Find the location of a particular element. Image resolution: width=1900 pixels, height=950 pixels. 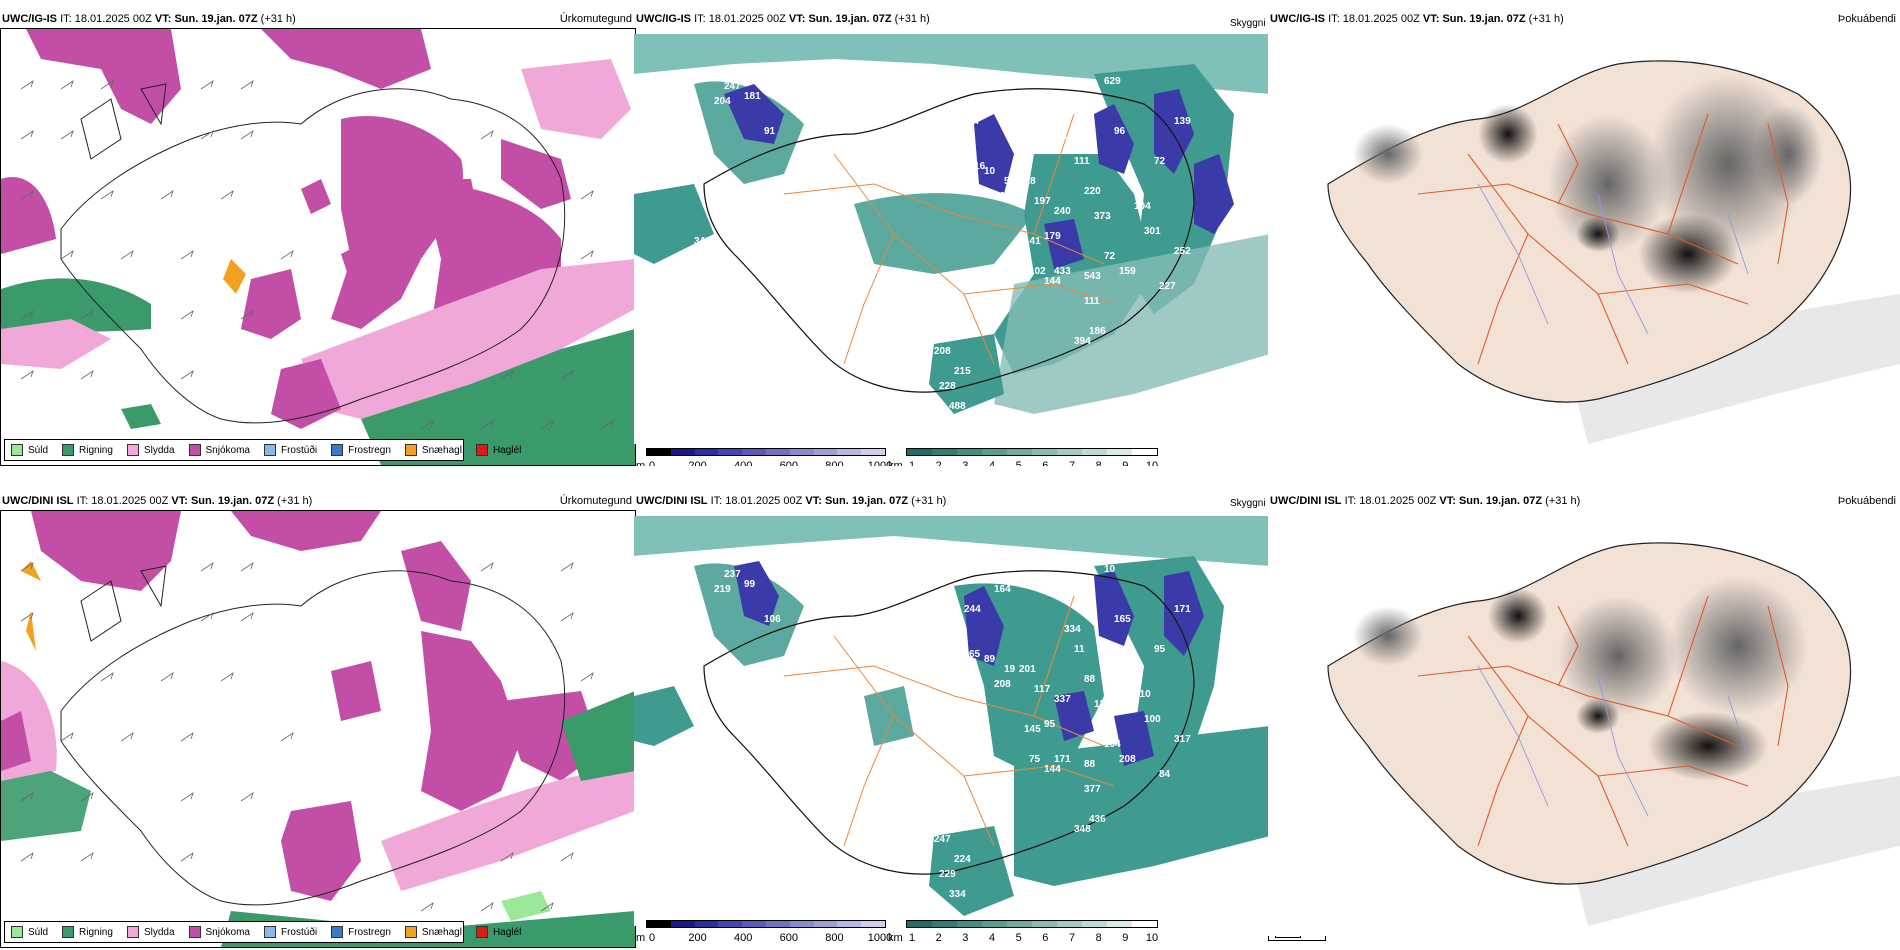

ceiling-value-label: 201 is located at coordinates (1027, 669).